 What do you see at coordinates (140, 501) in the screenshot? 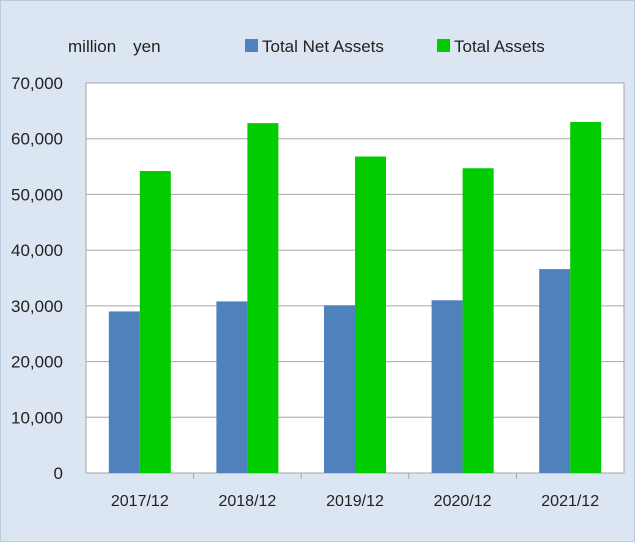
I see `x-category-label: 2017/12` at bounding box center [140, 501].